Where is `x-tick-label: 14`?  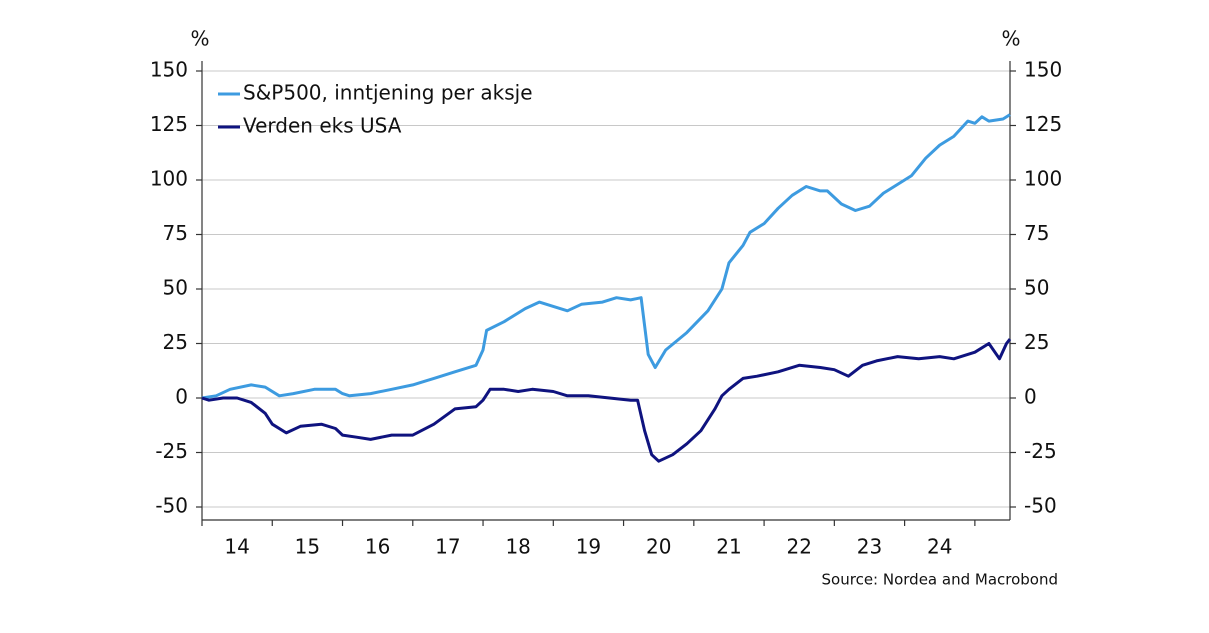
x-tick-label: 14 is located at coordinates (236, 547).